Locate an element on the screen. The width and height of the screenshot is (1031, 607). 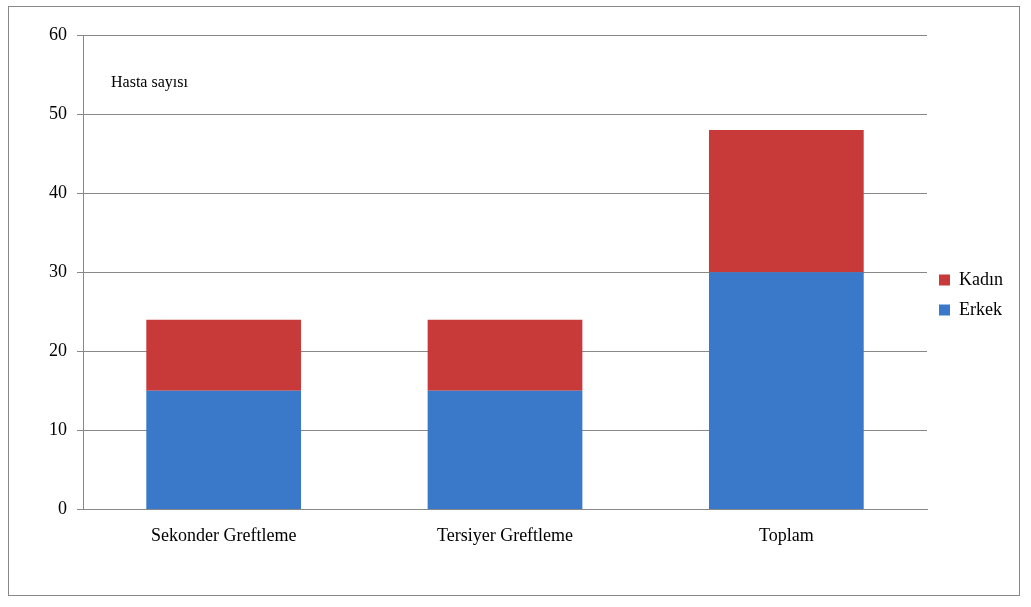
x-tick-label: Sekonder Greftleme is located at coordinates (223, 534).